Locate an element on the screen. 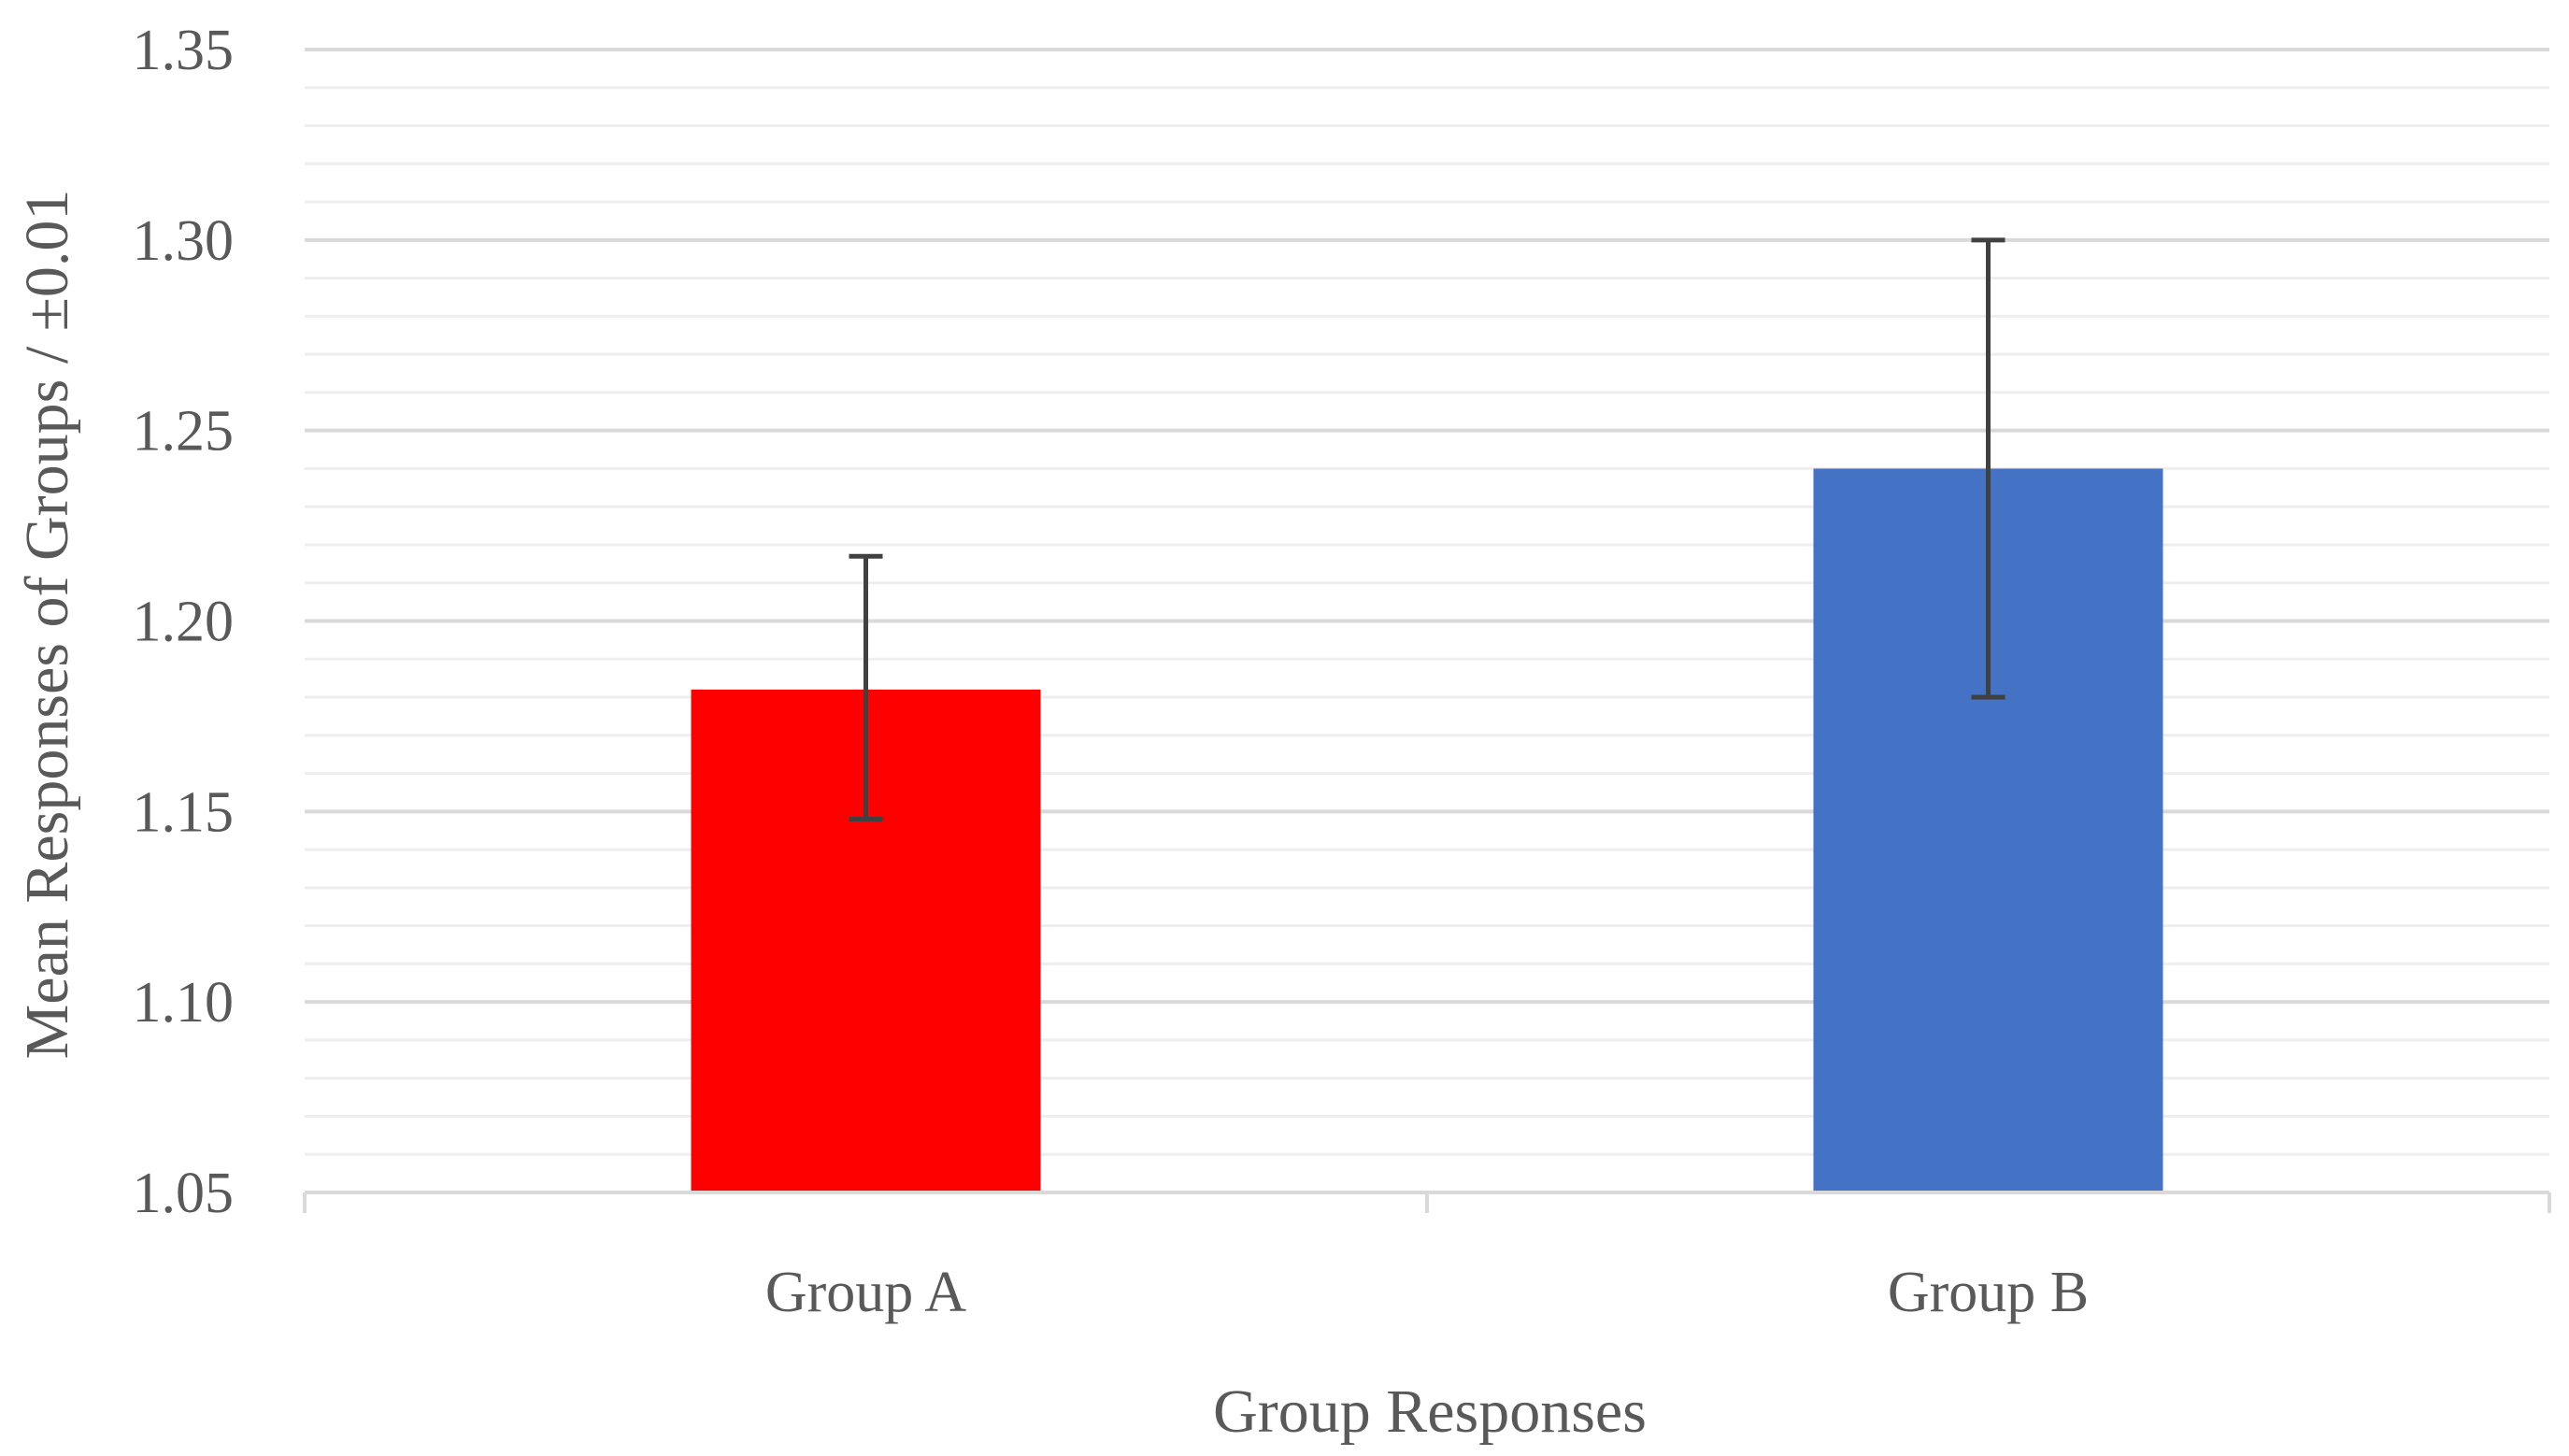 The image size is (2569, 1456). y-tick-label: 1.10 is located at coordinates (184, 1003).